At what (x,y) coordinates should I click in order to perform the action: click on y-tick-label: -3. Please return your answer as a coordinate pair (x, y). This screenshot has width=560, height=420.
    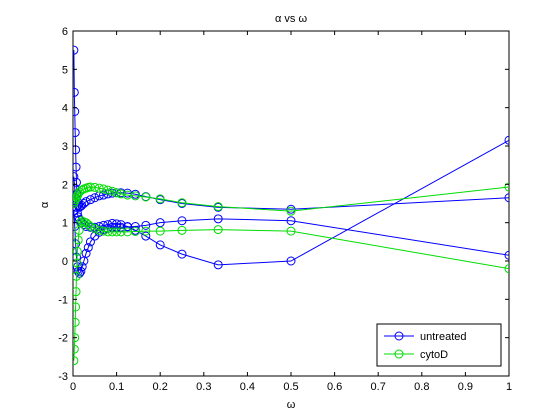
    Looking at the image, I should click on (63, 377).